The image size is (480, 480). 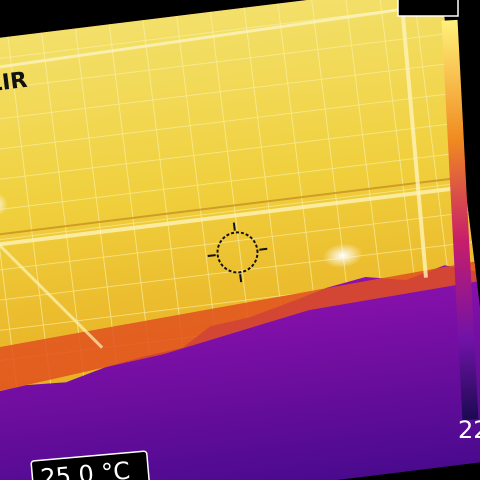 What do you see at coordinates (460, 220) in the screenshot?
I see `color-scale` at bounding box center [460, 220].